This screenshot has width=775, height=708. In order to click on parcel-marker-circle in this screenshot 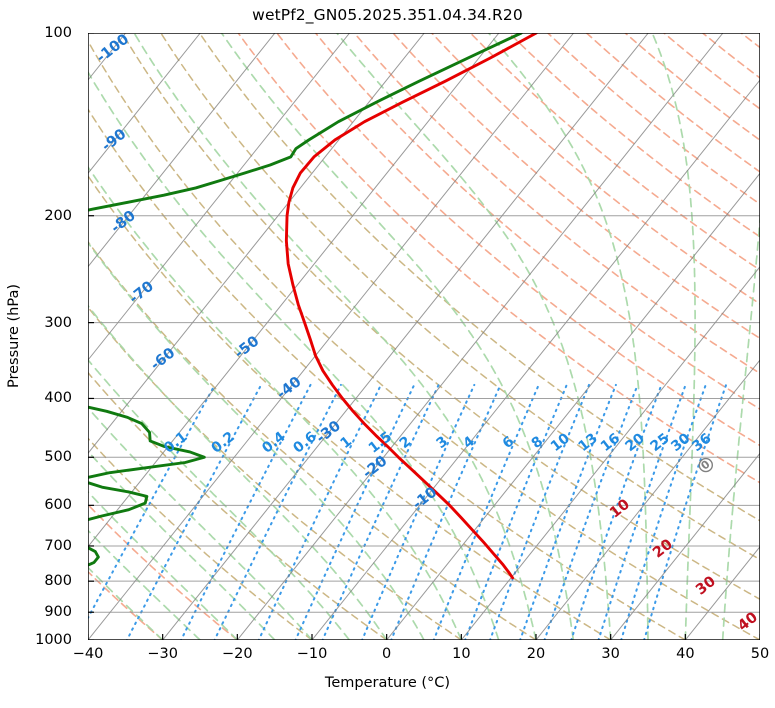, I will do `click(706, 465)`.